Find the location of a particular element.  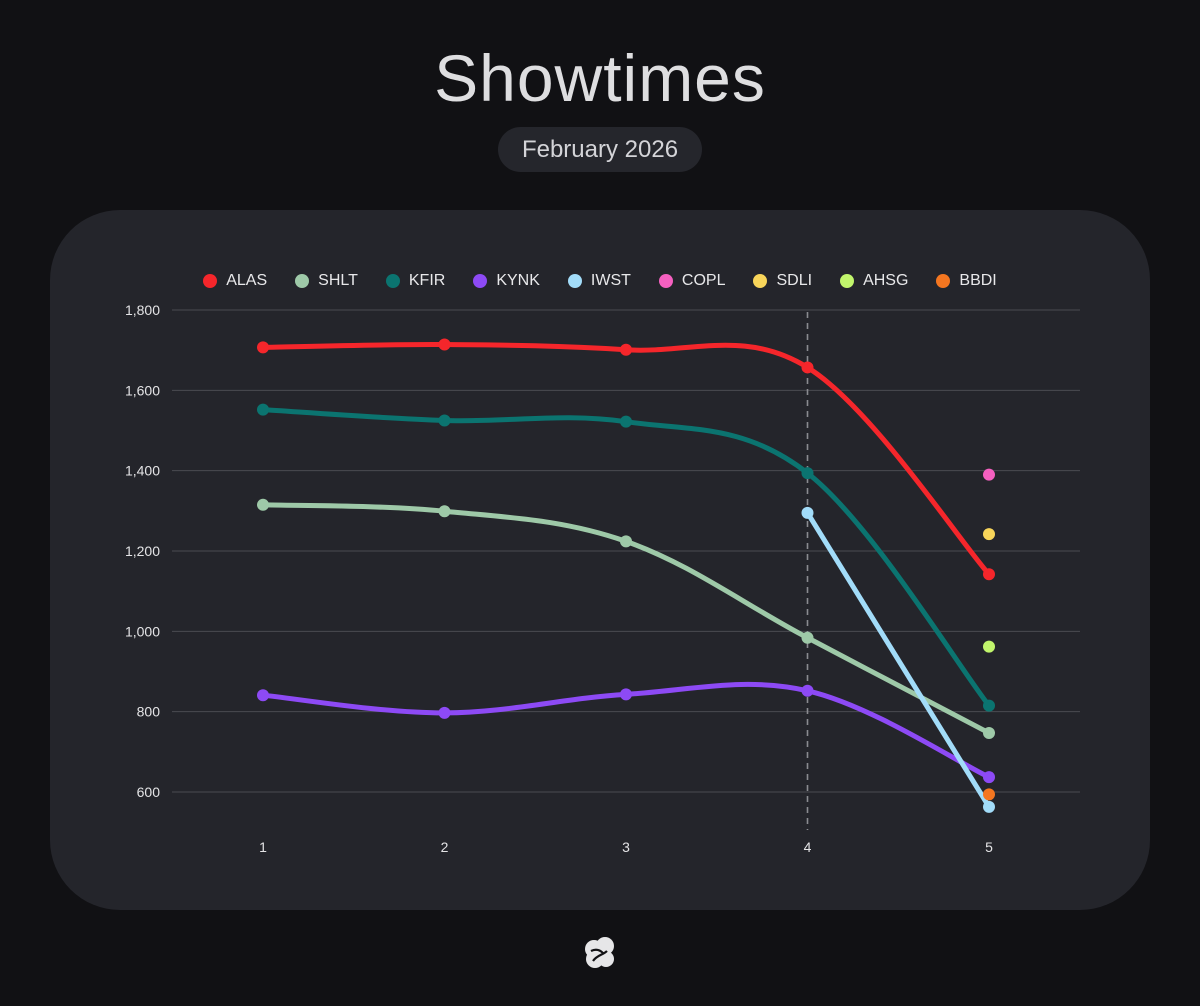

data-point-copl is located at coordinates (989, 474).